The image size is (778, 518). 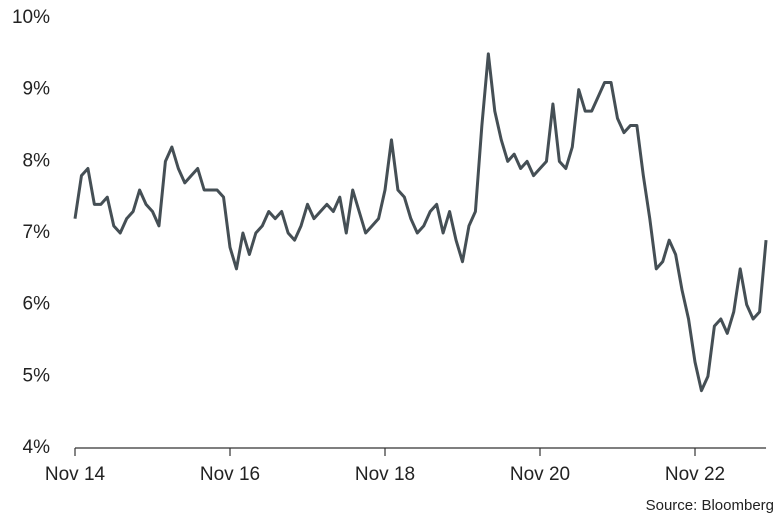 What do you see at coordinates (31, 17) in the screenshot?
I see `y-tick-label: 10%` at bounding box center [31, 17].